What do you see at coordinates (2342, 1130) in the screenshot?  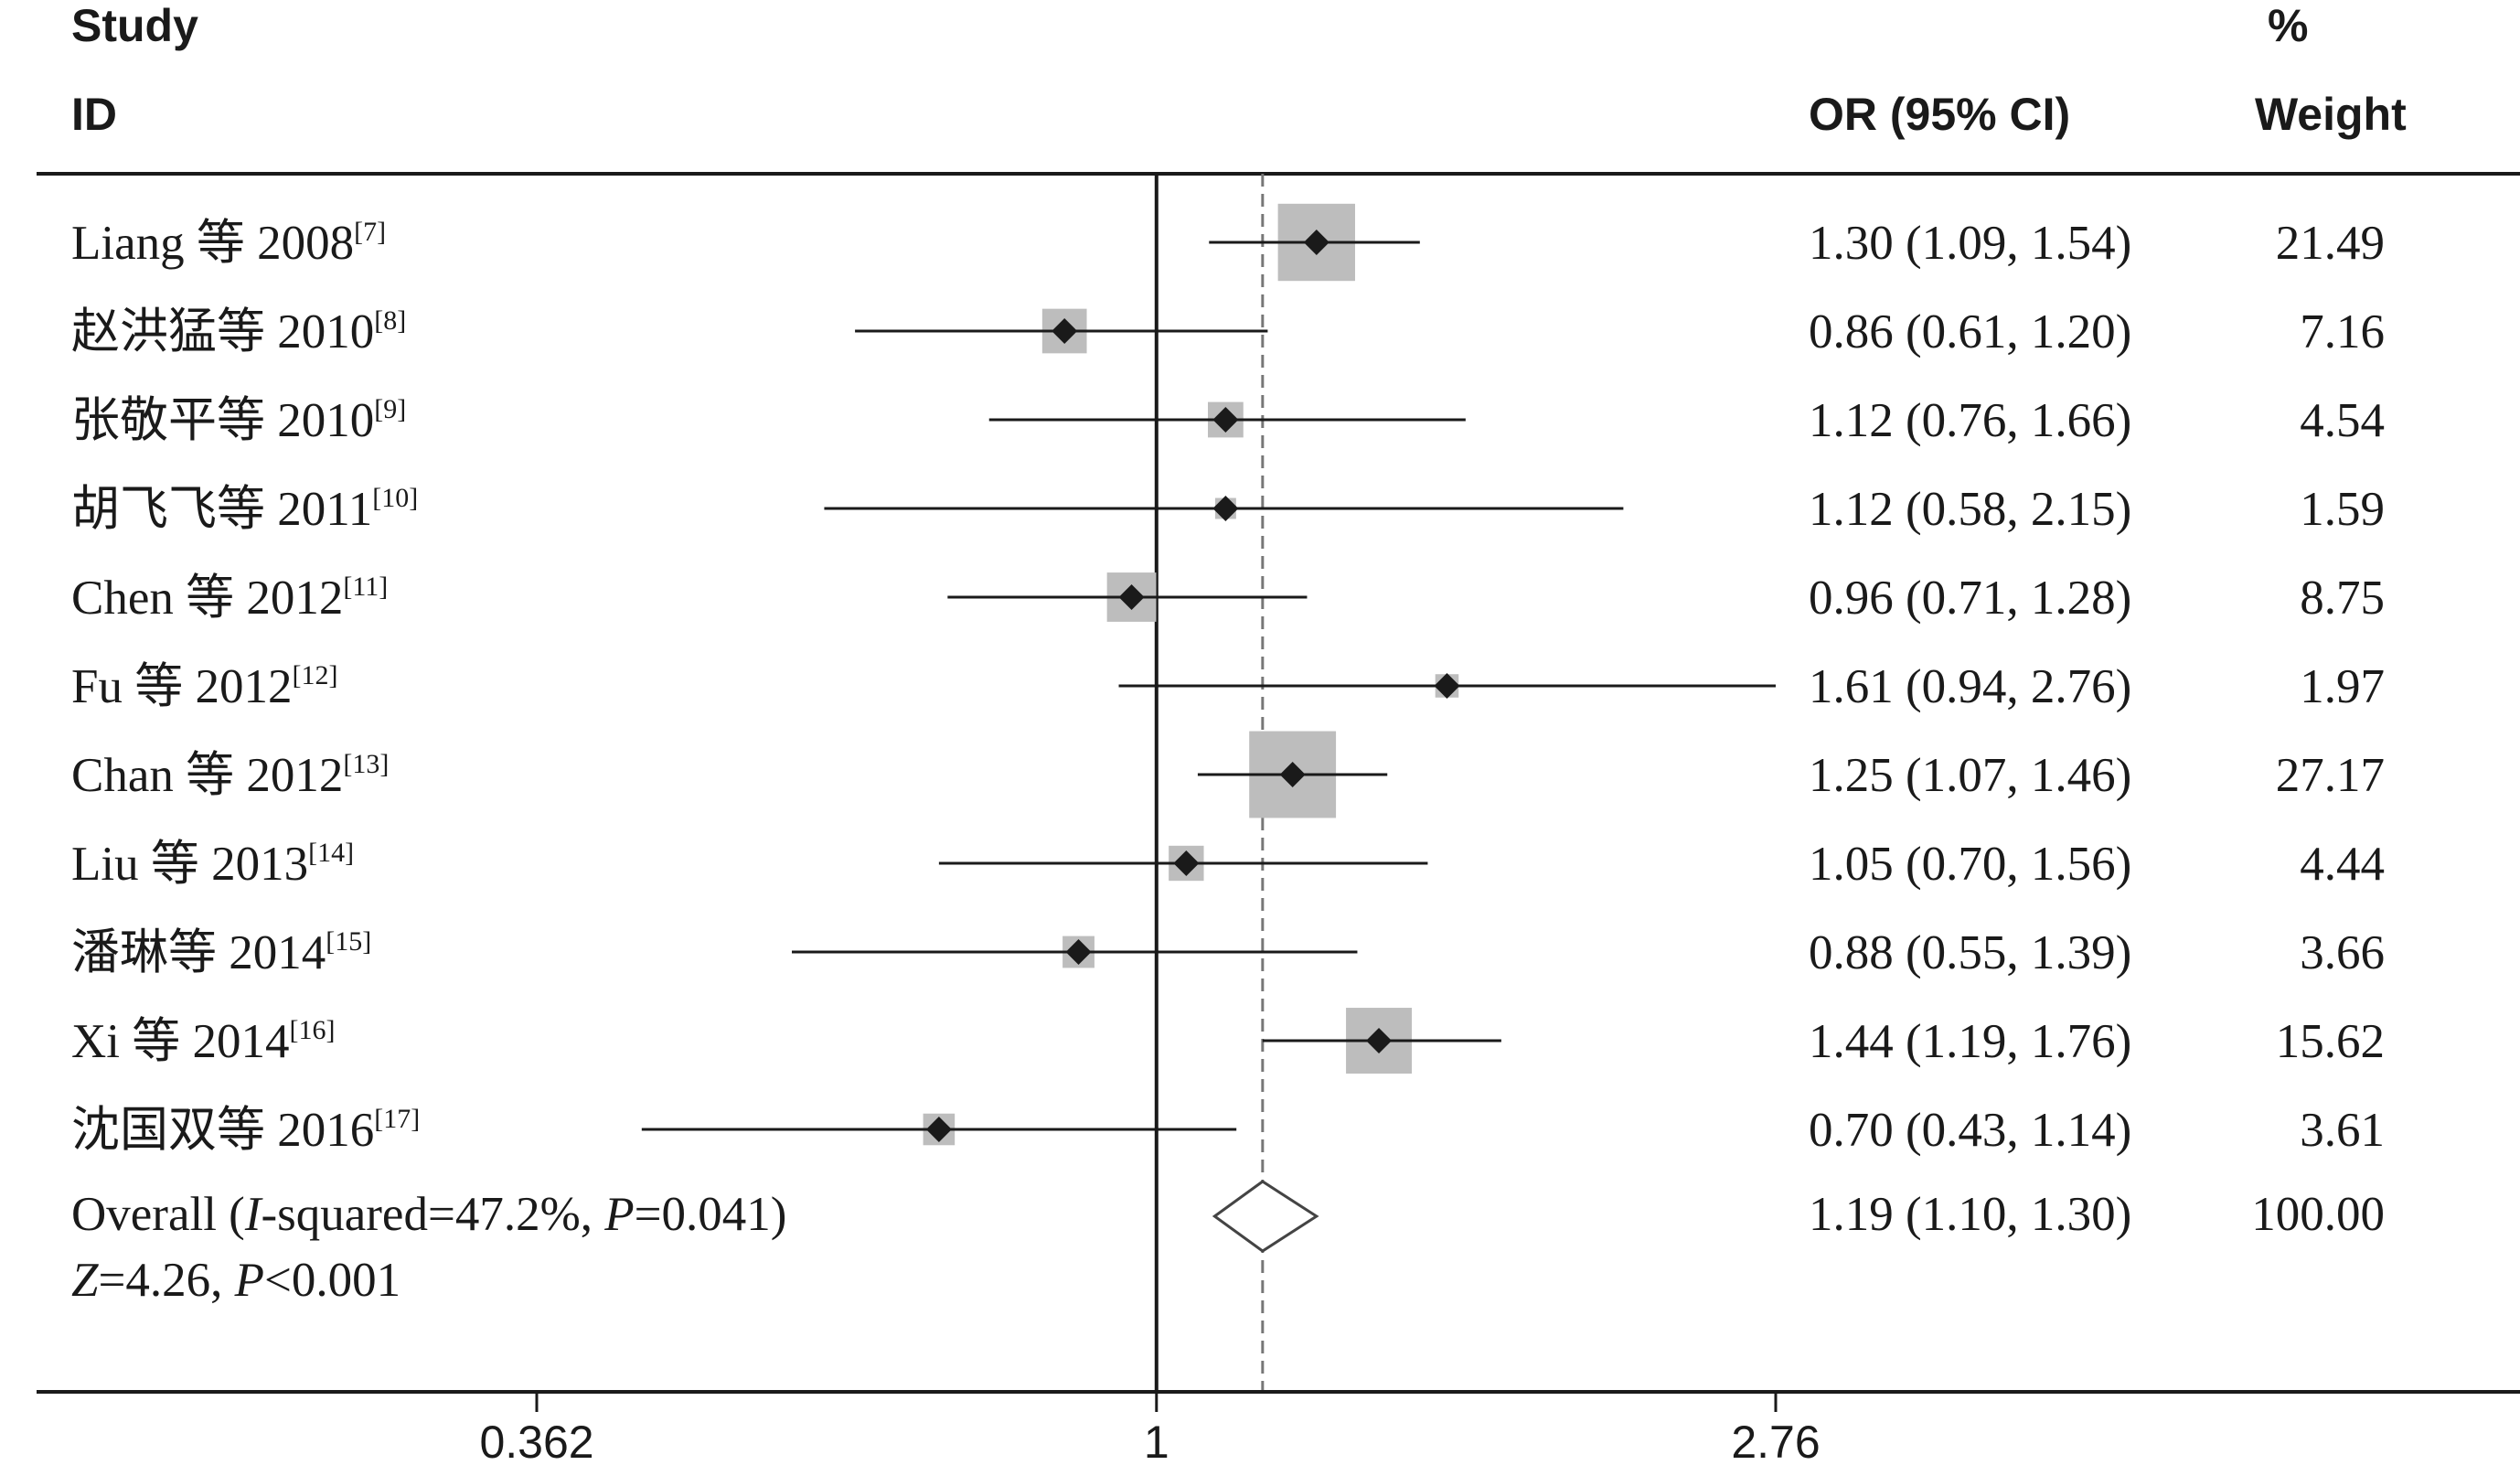 I see `weight-text: 3.61` at bounding box center [2342, 1130].